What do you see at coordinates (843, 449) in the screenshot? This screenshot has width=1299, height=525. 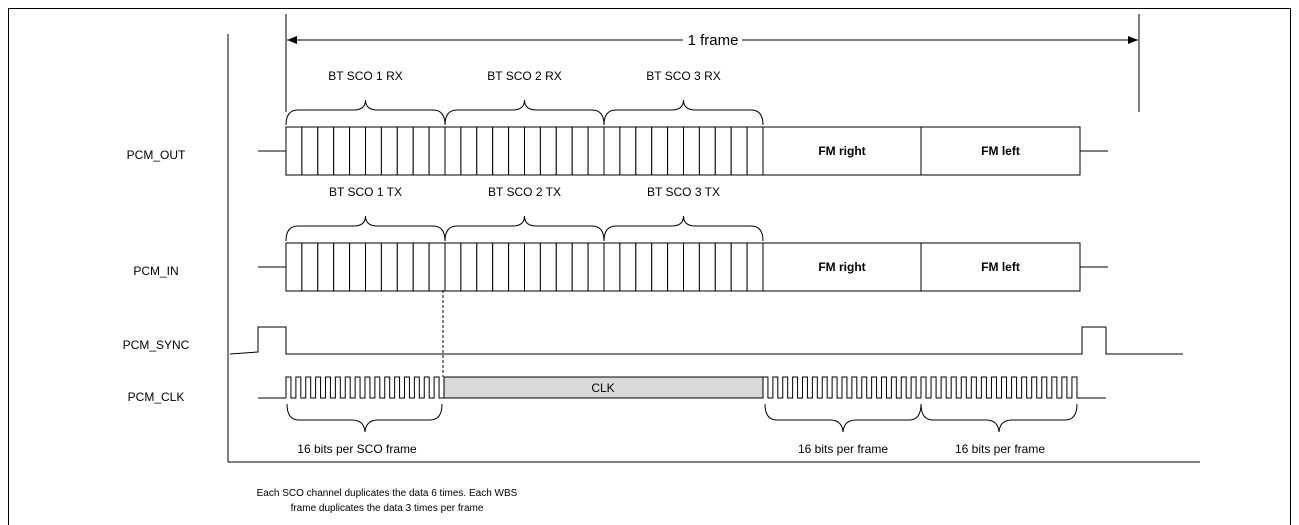 I see `bits-frame-label-1: 16 bits per frame` at bounding box center [843, 449].